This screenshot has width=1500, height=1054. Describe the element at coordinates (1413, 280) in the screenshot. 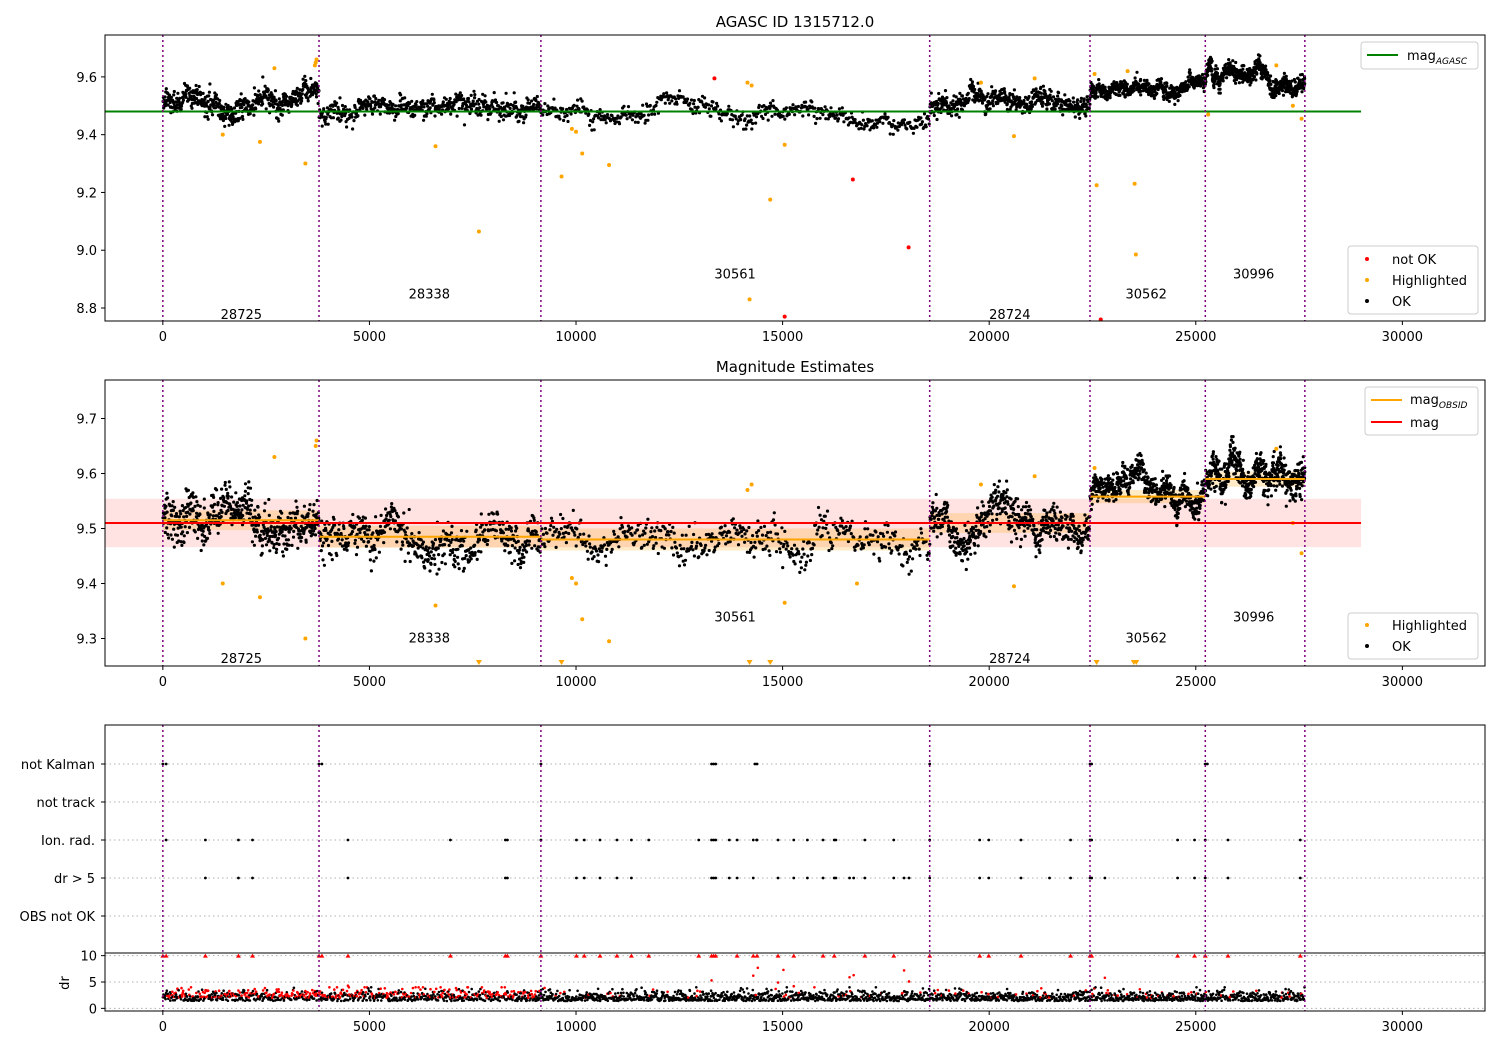

I see `agasc-point-legend: not OK Highlighted OK` at that location.